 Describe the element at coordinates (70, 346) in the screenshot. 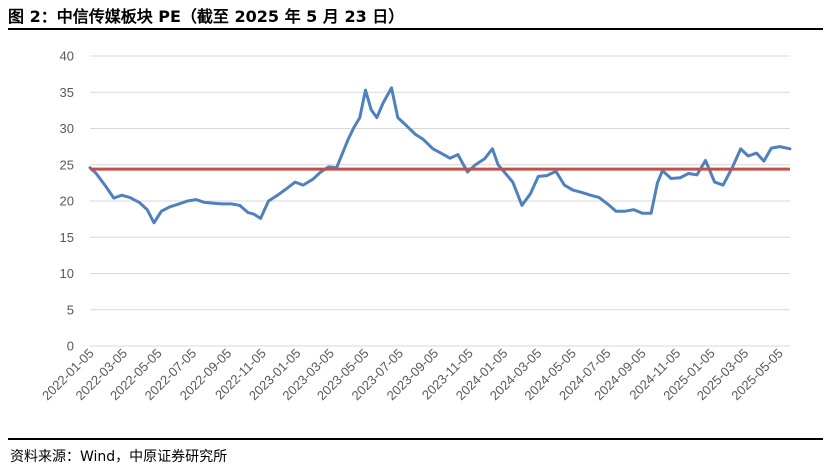

I see `y-tick-label: 0` at that location.